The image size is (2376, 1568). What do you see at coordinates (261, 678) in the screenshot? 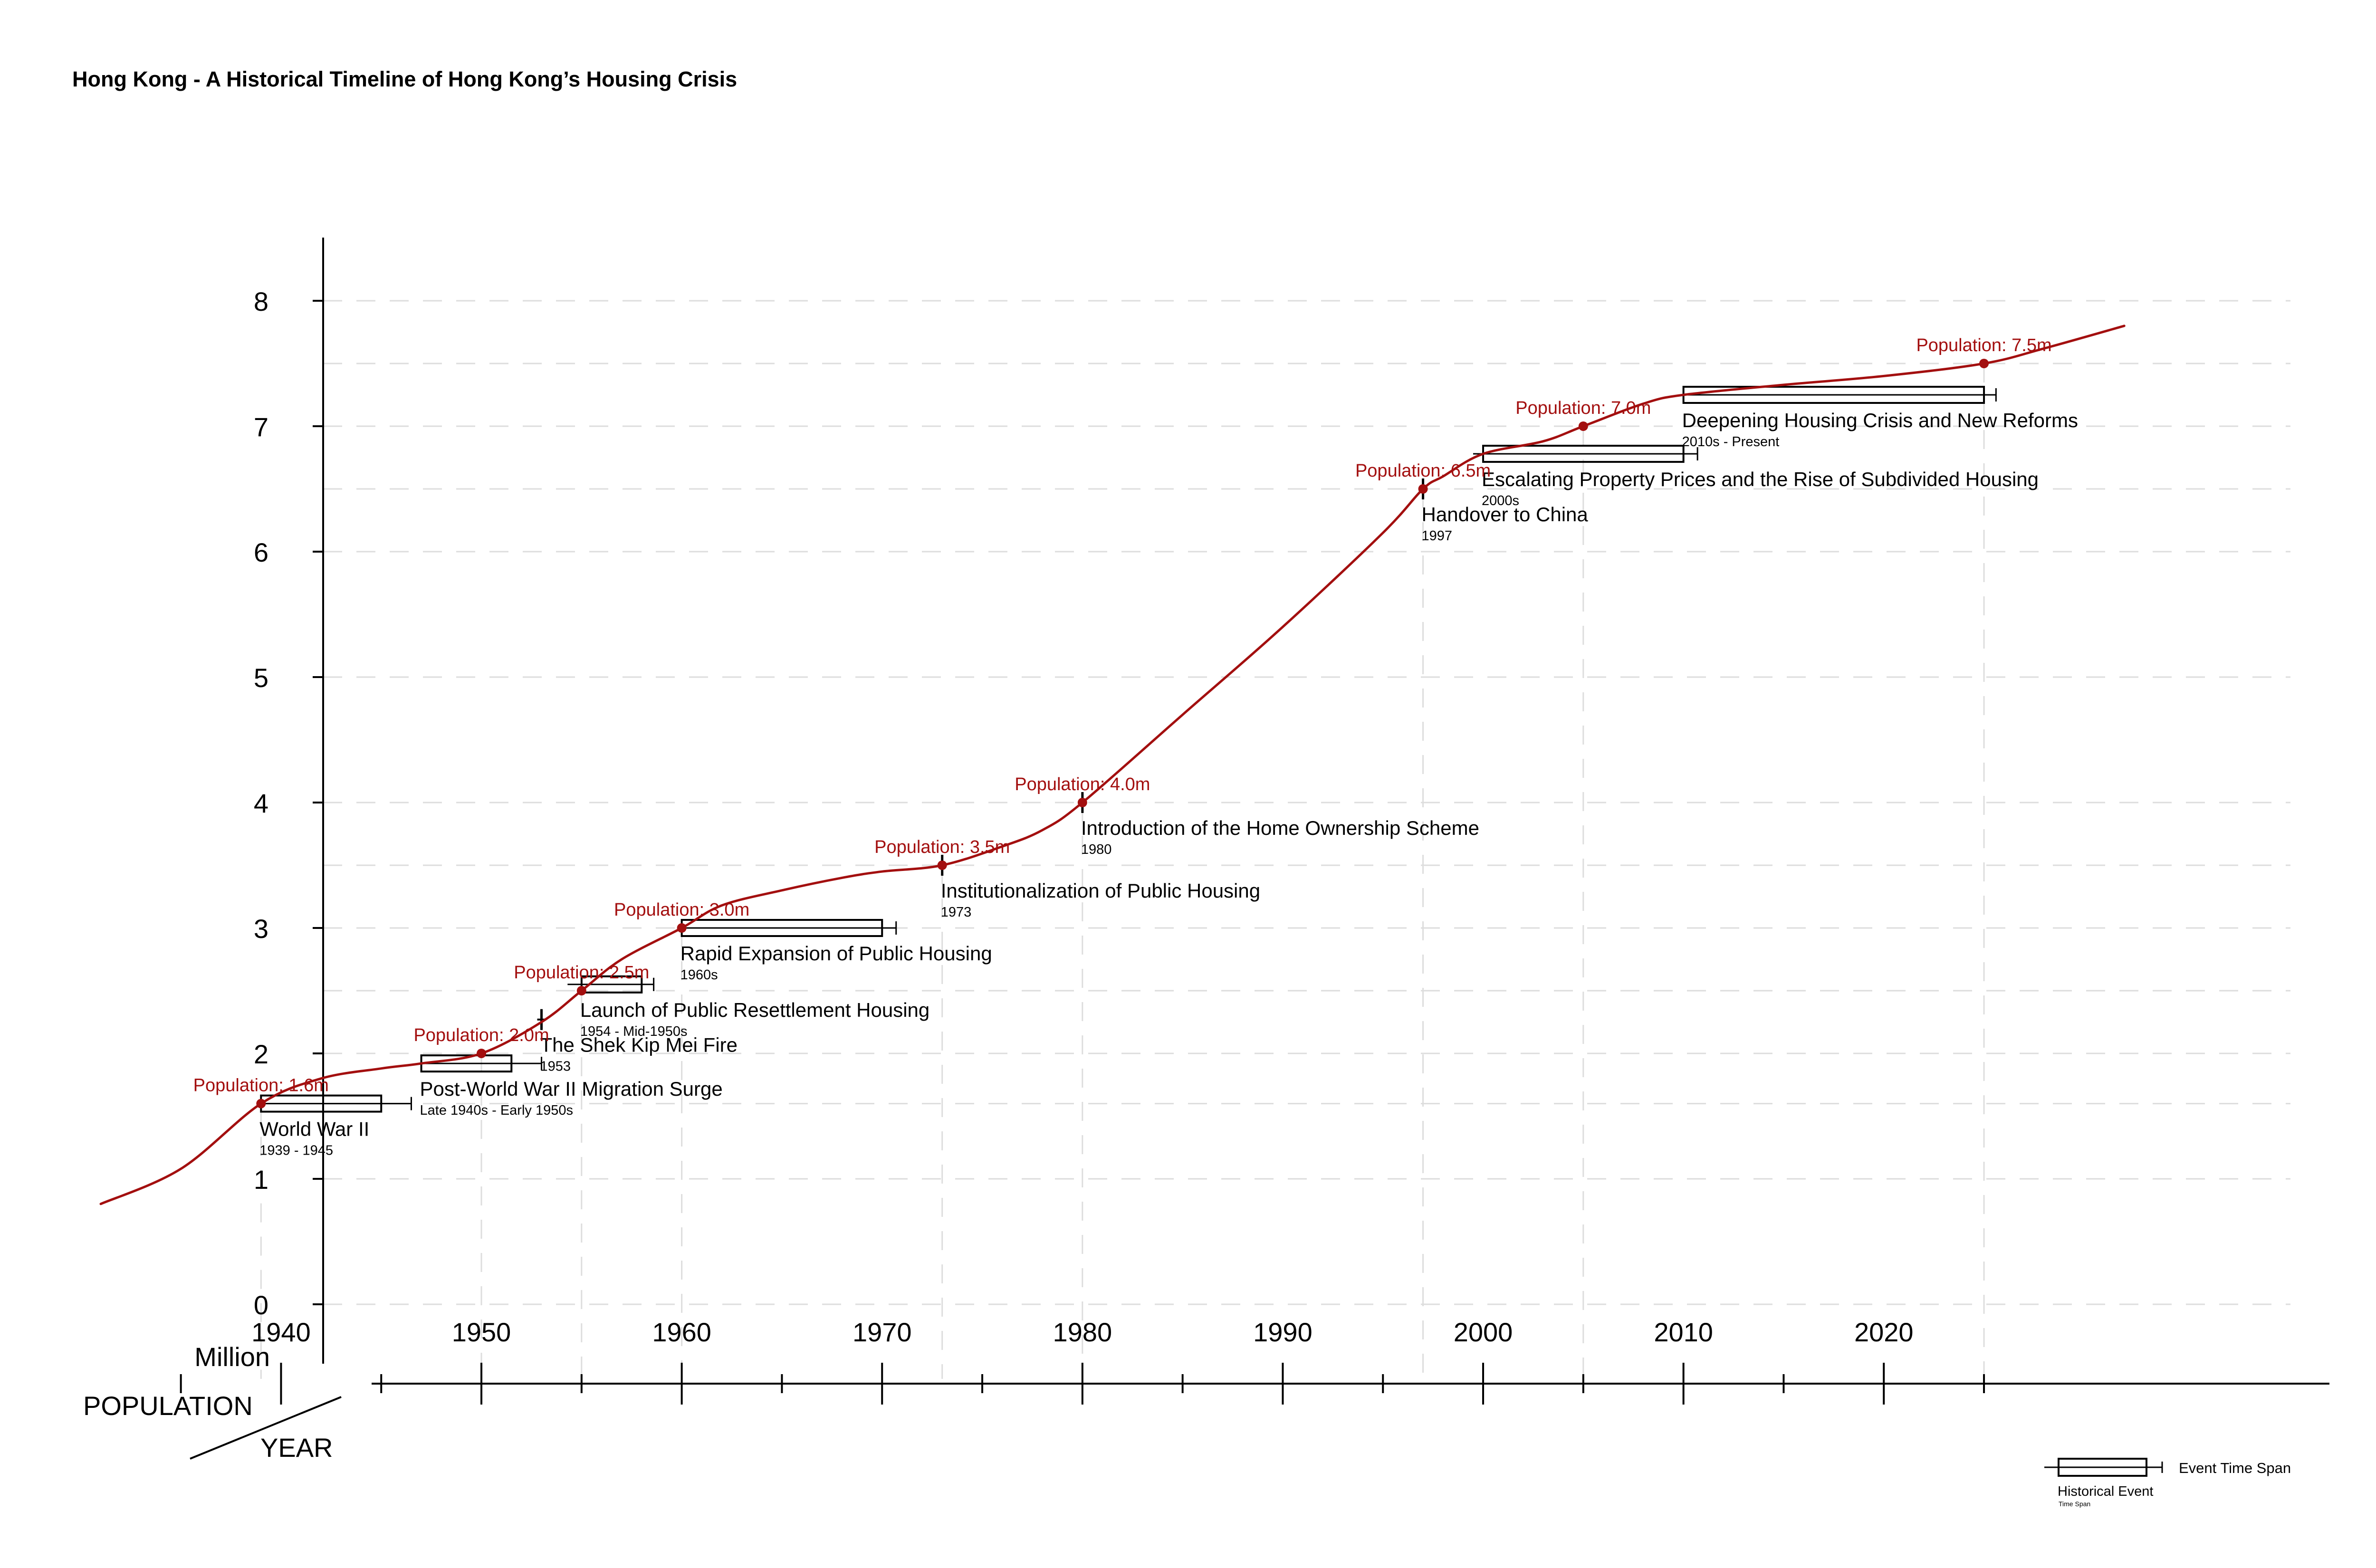
I see `y-tick-label: 5` at bounding box center [261, 678].